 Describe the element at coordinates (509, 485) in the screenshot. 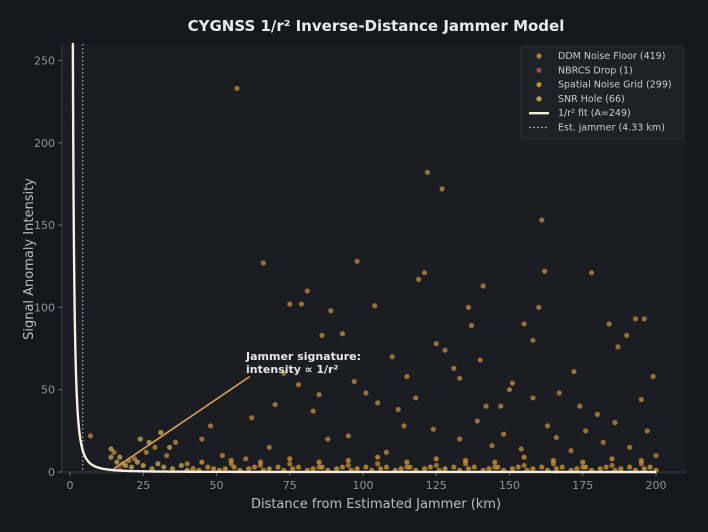

I see `x-tick-label: 150` at that location.